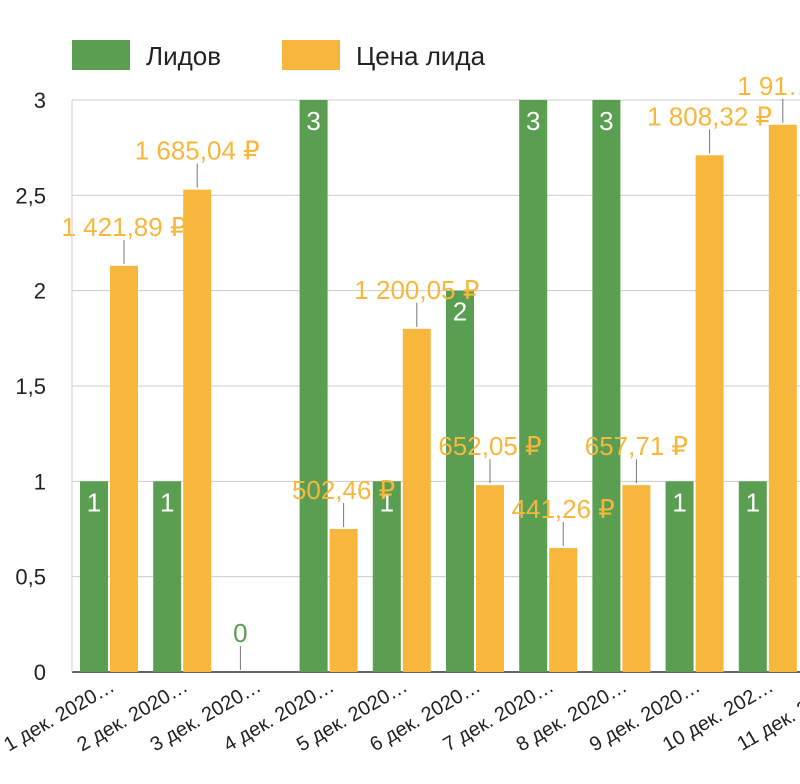 The height and width of the screenshot is (784, 800). I want to click on y-tick-label: 0,5, so click(30, 577).